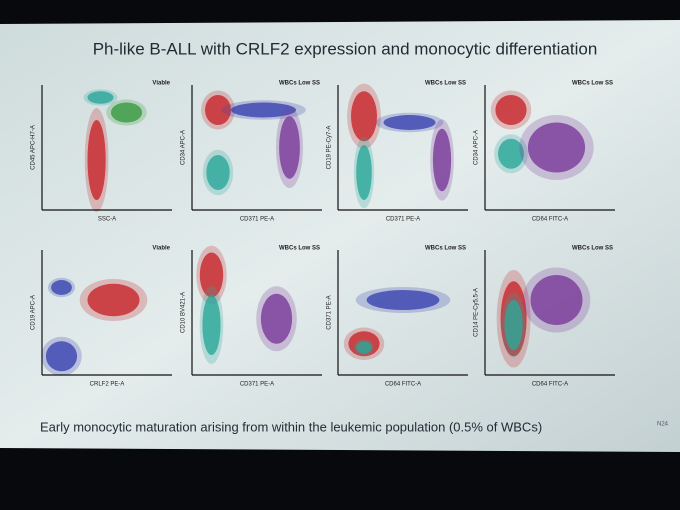 This screenshot has width=680, height=510. Describe the element at coordinates (107, 385) in the screenshot. I see `x-axis-label: CRLF2 PE-A` at that location.